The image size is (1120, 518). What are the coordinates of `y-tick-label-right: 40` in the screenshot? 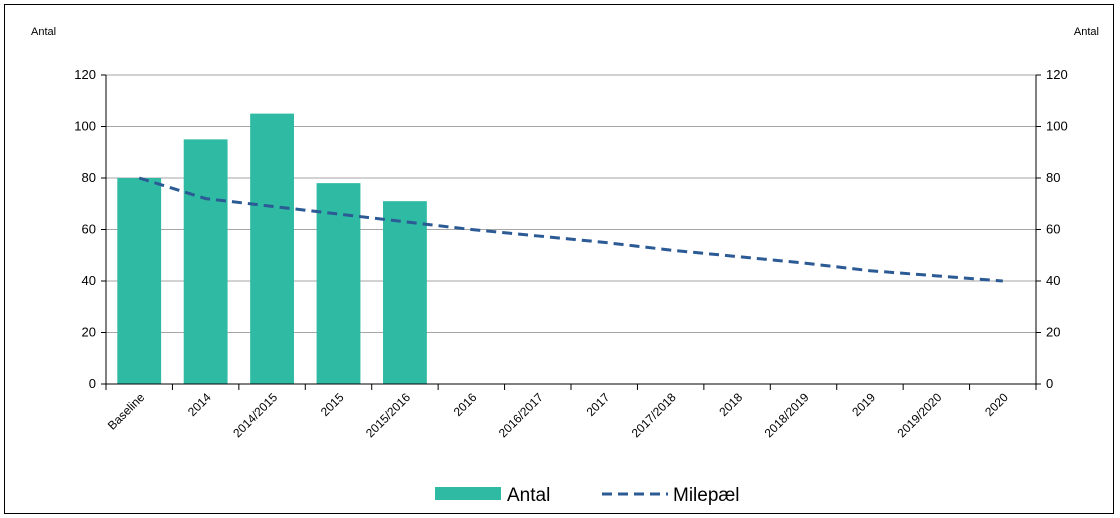 It's located at (1053, 280).